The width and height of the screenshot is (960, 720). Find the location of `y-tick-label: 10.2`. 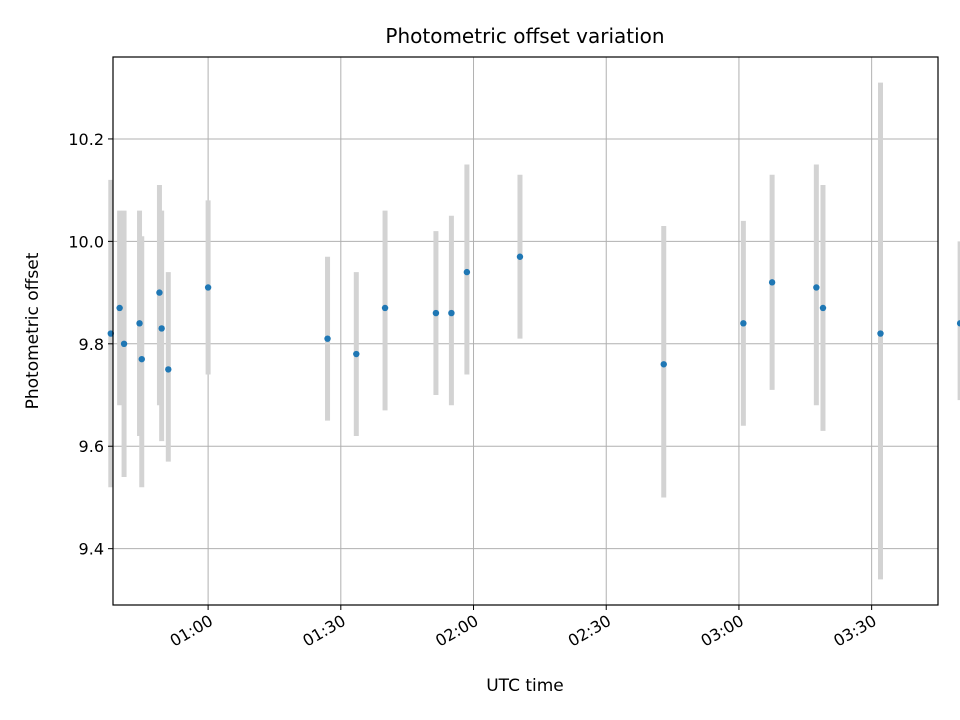

y-tick-label: 10.2 is located at coordinates (86, 139).